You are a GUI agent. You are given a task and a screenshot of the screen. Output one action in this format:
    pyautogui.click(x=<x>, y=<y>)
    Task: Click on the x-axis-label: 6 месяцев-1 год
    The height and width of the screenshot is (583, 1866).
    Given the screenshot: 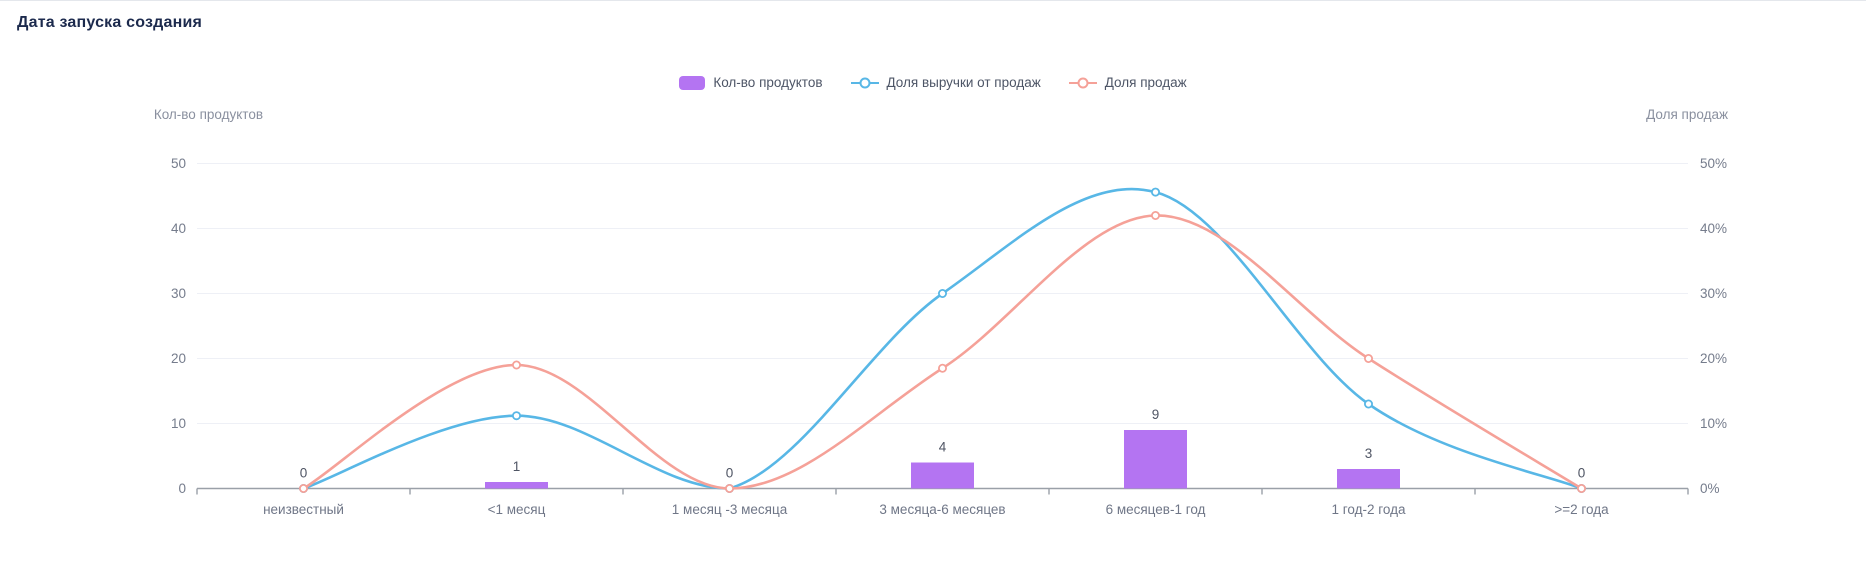 What is the action you would take?
    pyautogui.click(x=1156, y=509)
    